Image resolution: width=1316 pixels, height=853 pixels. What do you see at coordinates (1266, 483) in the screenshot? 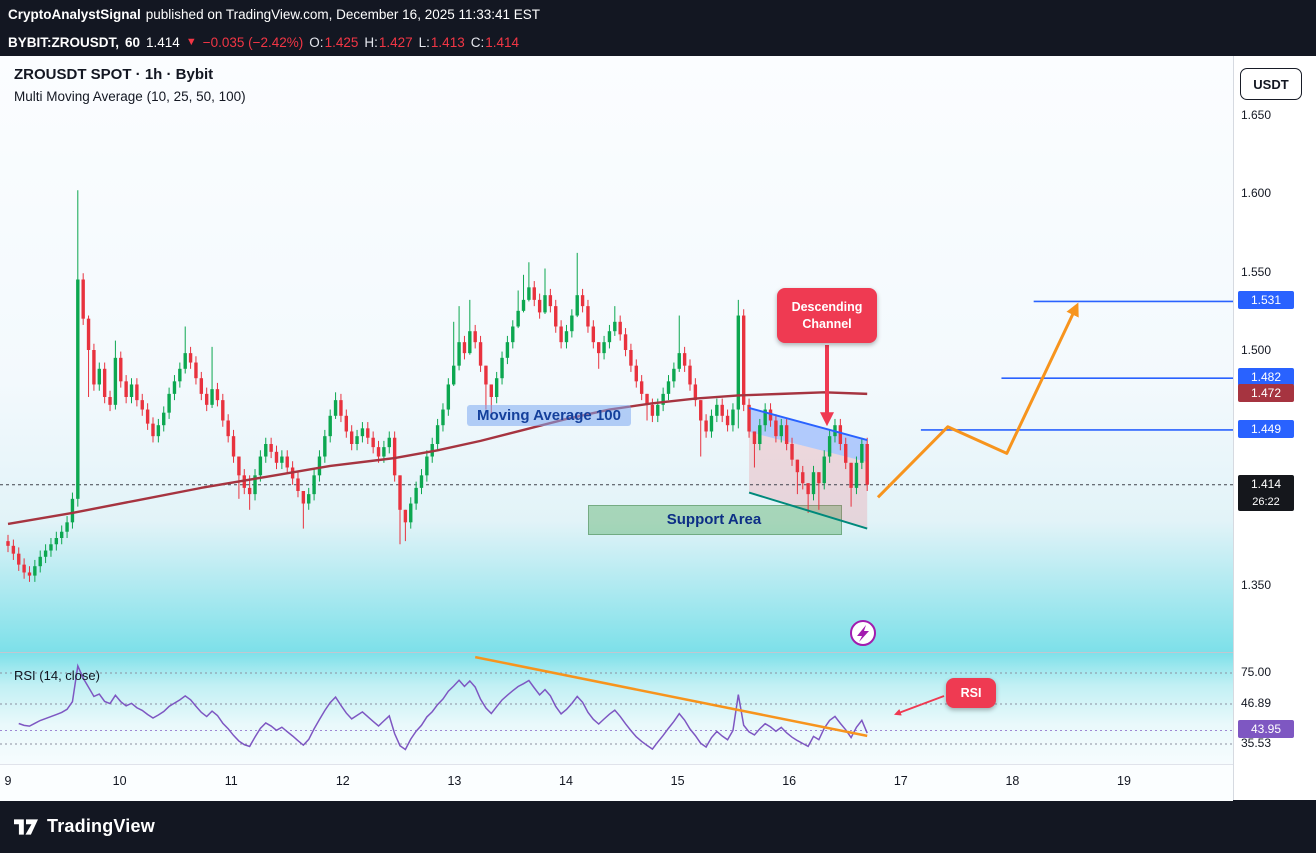
I see `last-price-value: 1.414` at bounding box center [1266, 483].